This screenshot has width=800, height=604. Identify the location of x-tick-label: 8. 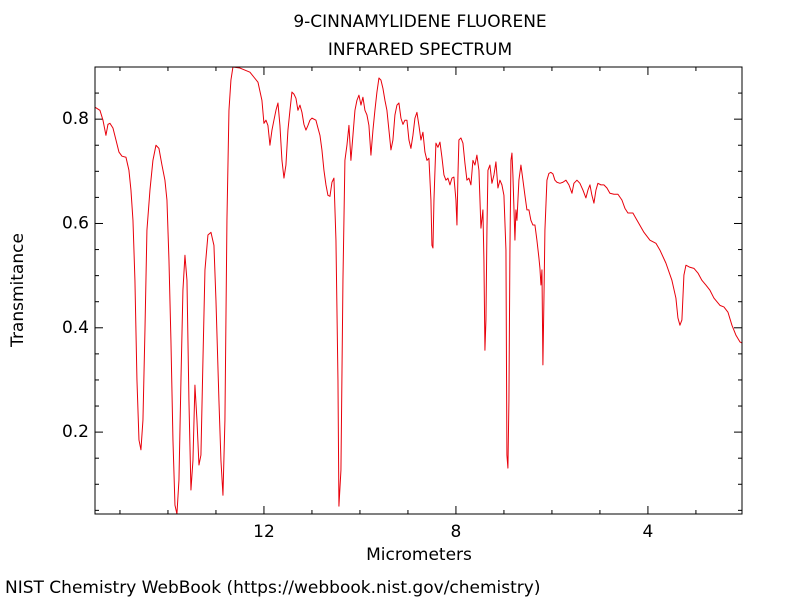
(456, 532).